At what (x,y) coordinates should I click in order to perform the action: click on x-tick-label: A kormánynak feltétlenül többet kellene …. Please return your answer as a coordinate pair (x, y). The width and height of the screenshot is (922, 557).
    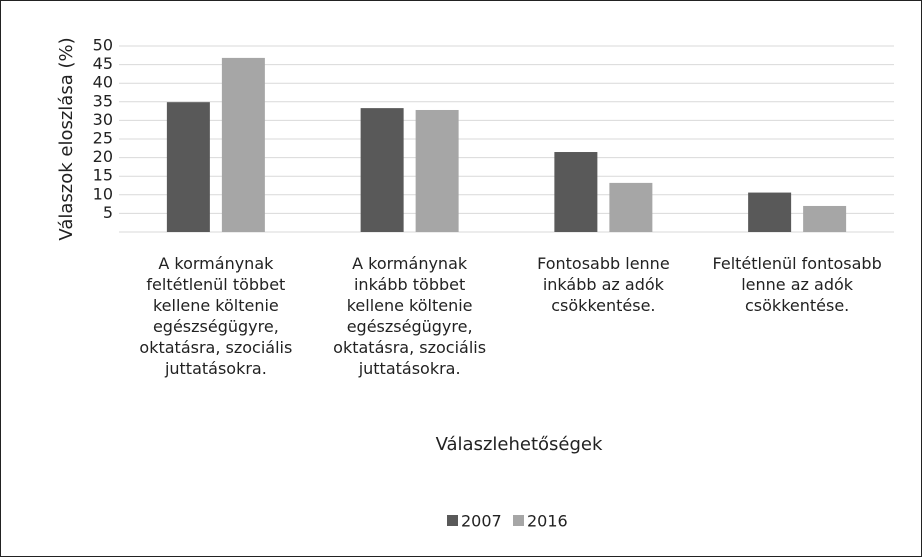
    Looking at the image, I should click on (216, 316).